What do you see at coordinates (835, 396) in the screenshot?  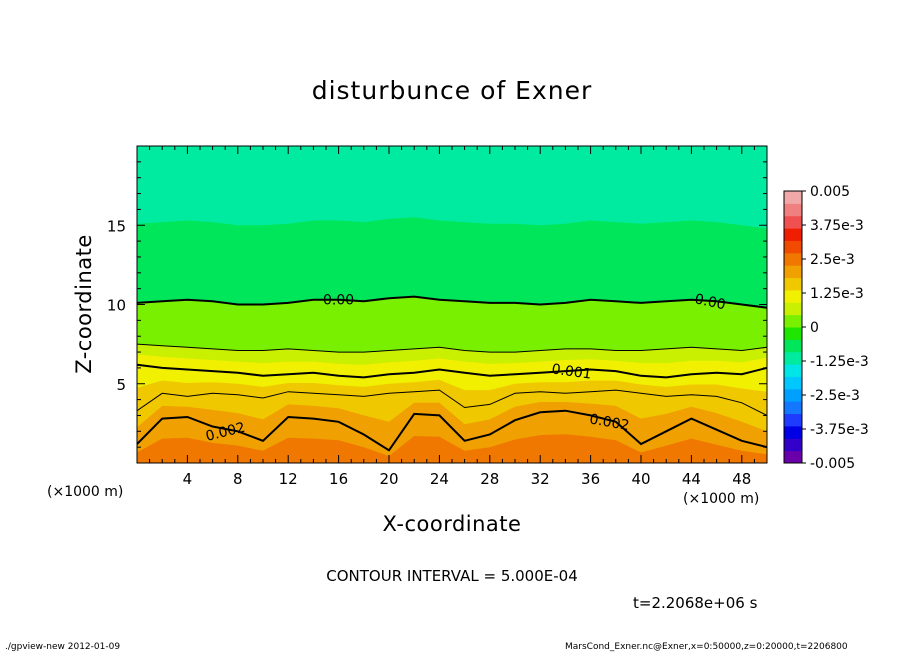 I see `colorbar-tick-label: -2.5e-3` at bounding box center [835, 396].